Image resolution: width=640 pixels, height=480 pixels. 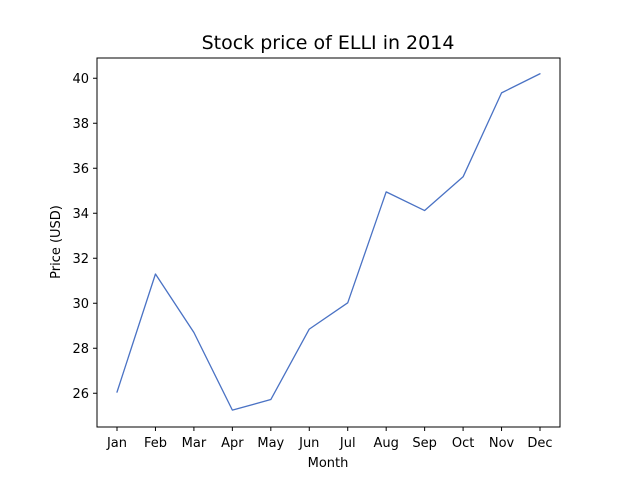 What do you see at coordinates (194, 443) in the screenshot?
I see `x-tick-label: Mar` at bounding box center [194, 443].